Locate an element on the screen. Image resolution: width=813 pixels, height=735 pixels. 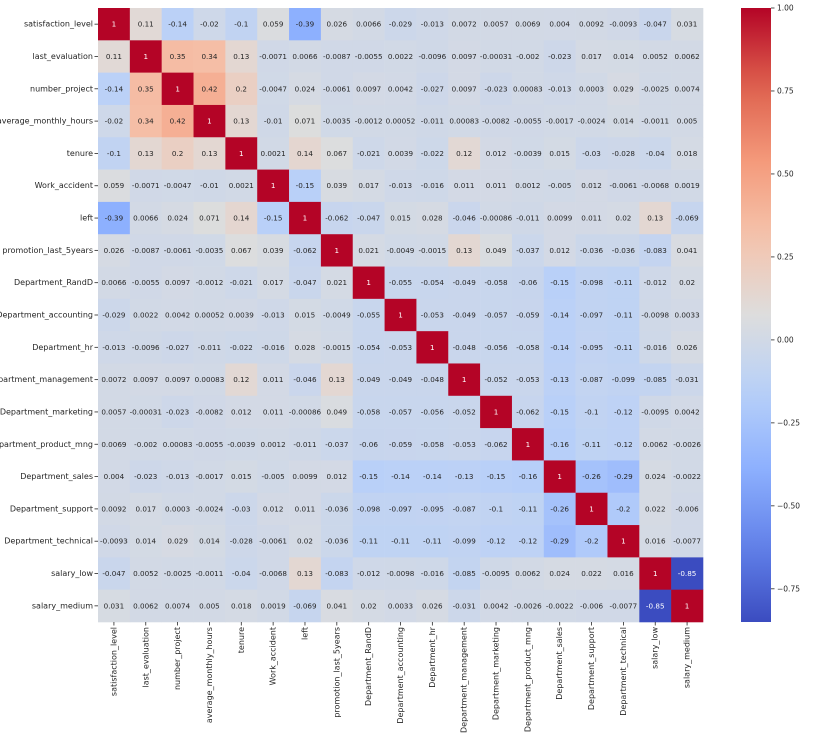
heatmap-cell-value: -0.099 is located at coordinates (624, 379).